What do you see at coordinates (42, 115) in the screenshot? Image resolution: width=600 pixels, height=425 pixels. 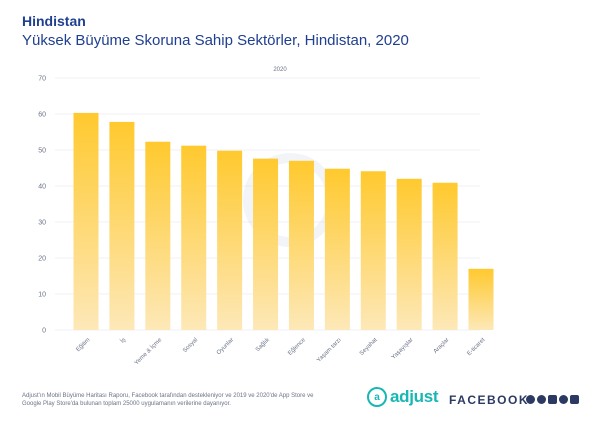 I see `y-tick-label: 60` at bounding box center [42, 115].